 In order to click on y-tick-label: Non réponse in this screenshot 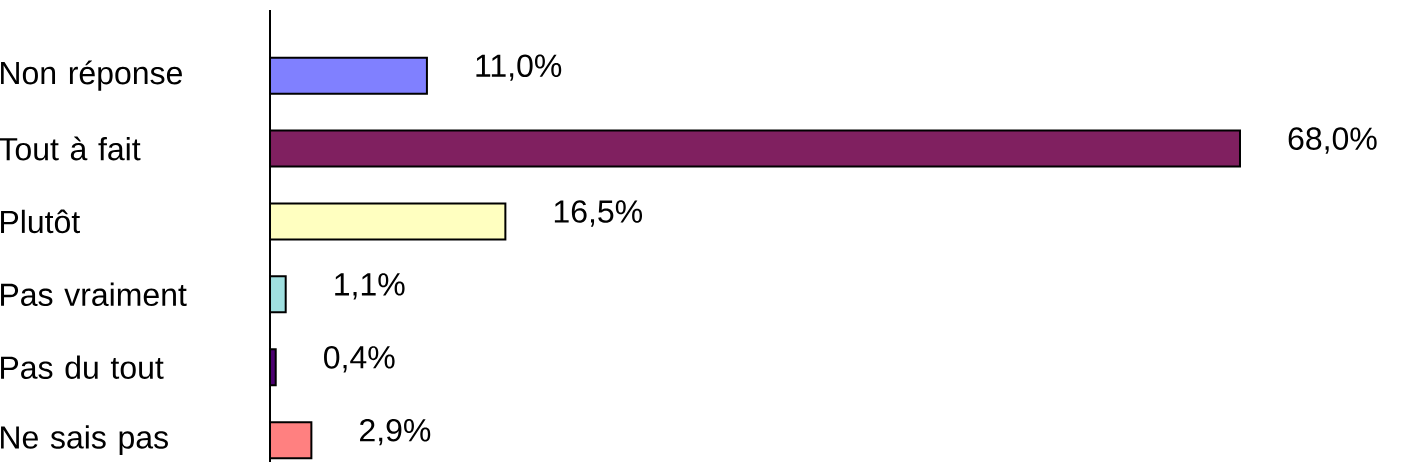, I will do `click(91, 75)`.